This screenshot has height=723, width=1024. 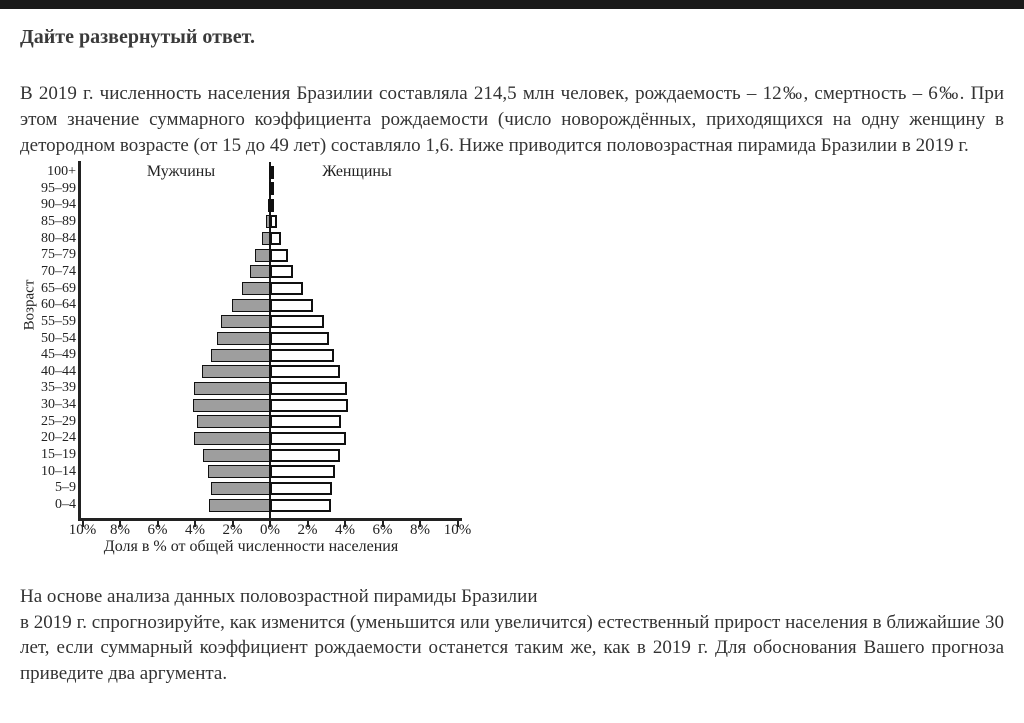 I want to click on age-group-label: 5–9, so click(x=65, y=488).